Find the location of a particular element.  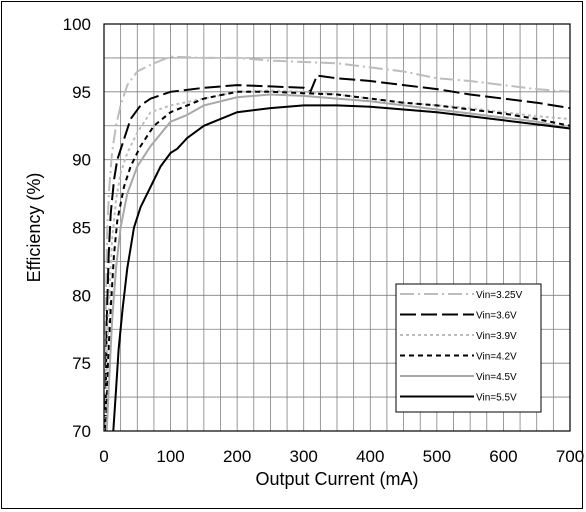

x-tick-label: 500 is located at coordinates (437, 456).